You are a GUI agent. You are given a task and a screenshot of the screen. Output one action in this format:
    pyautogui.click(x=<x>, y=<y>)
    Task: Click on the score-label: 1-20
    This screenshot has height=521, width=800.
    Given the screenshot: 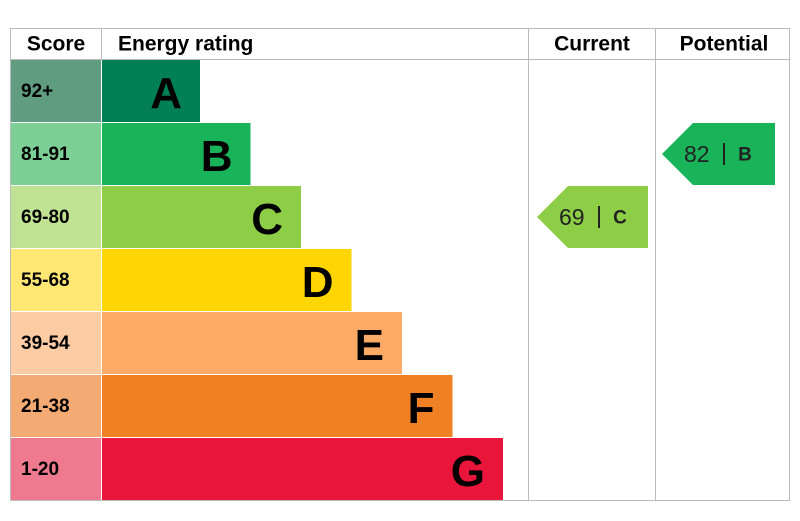 What is the action you would take?
    pyautogui.click(x=40, y=469)
    